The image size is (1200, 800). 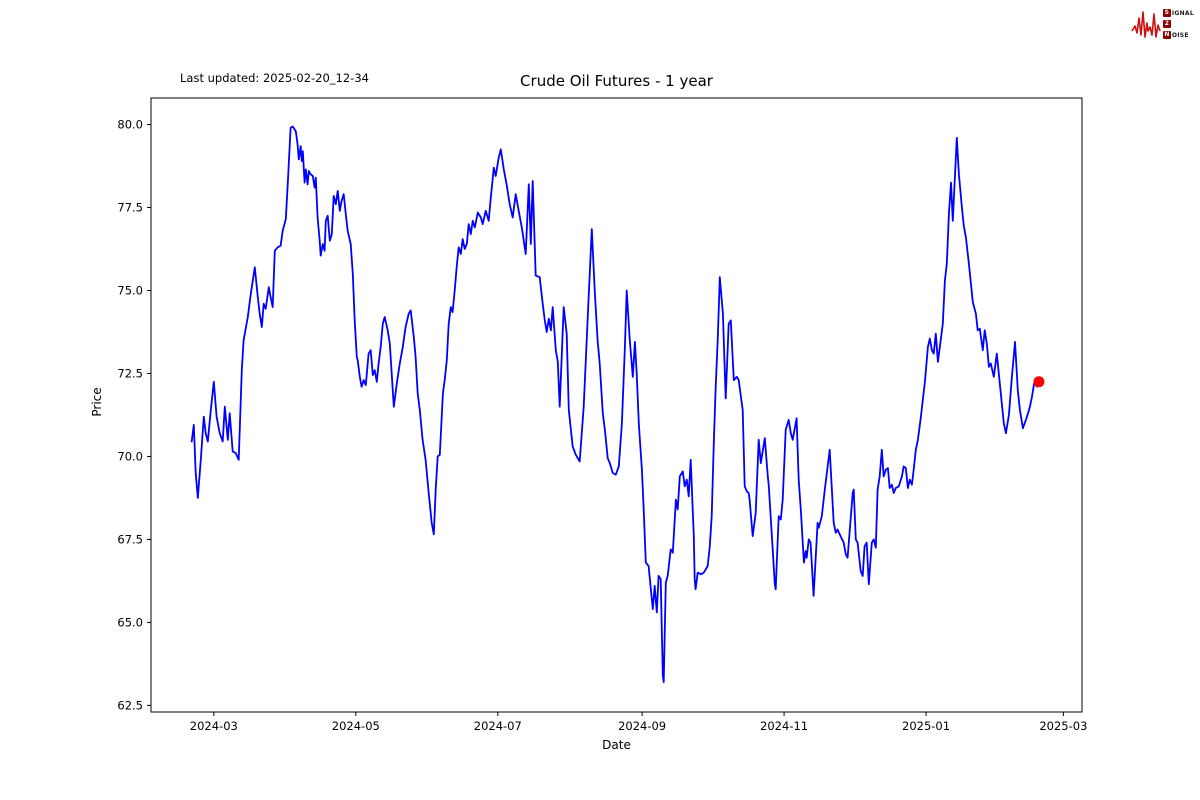 I want to click on waveform-icon, so click(x=1146, y=24).